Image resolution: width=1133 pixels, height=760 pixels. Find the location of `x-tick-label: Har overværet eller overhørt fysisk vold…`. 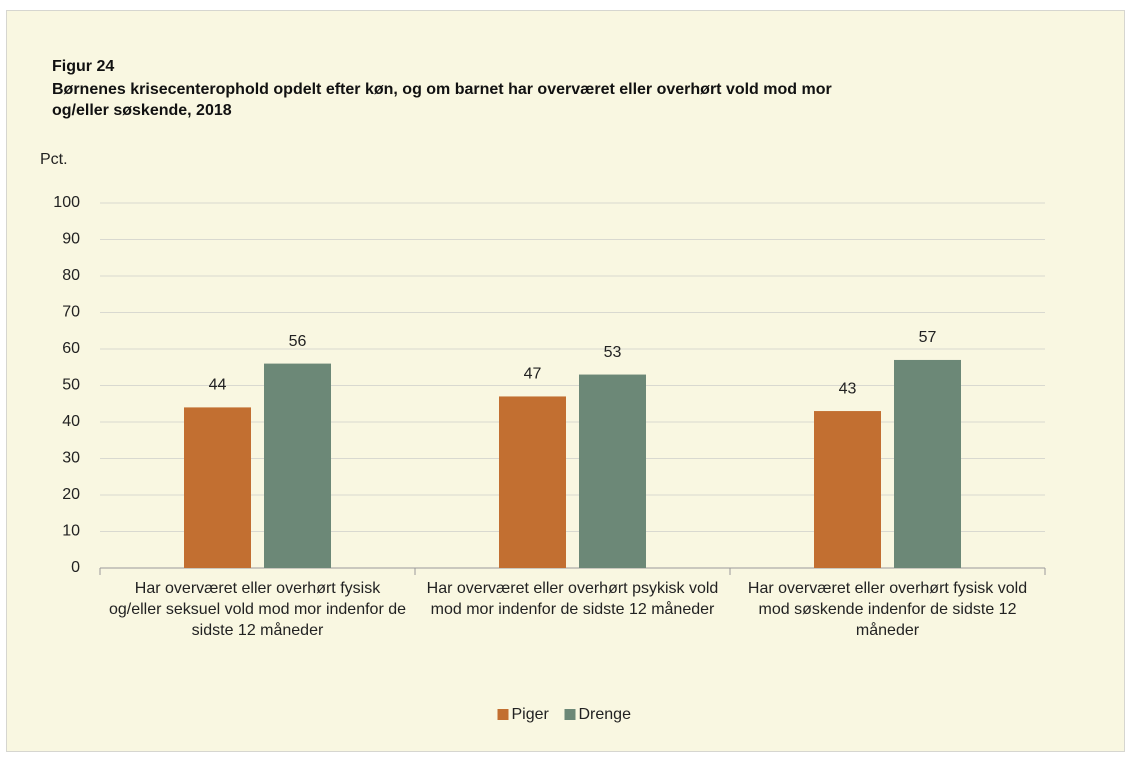

x-tick-label: Har overværet eller overhørt fysisk vold… is located at coordinates (887, 609).